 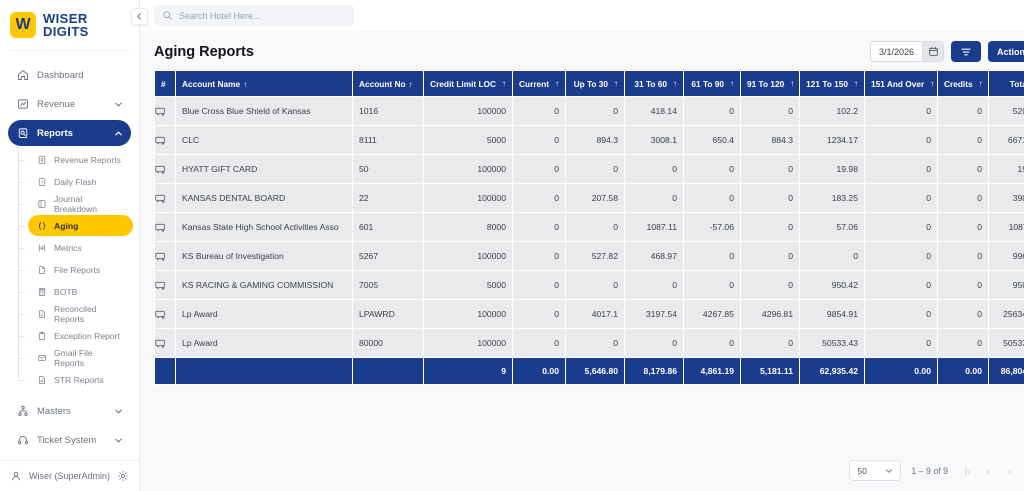 I want to click on search-container, so click(x=254, y=15).